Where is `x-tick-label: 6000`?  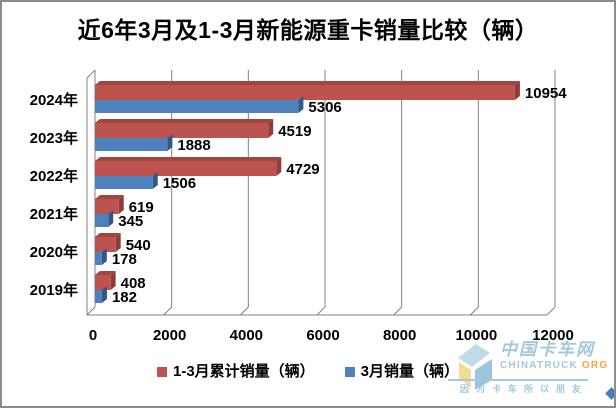 x-tick-label: 6000 is located at coordinates (322, 335).